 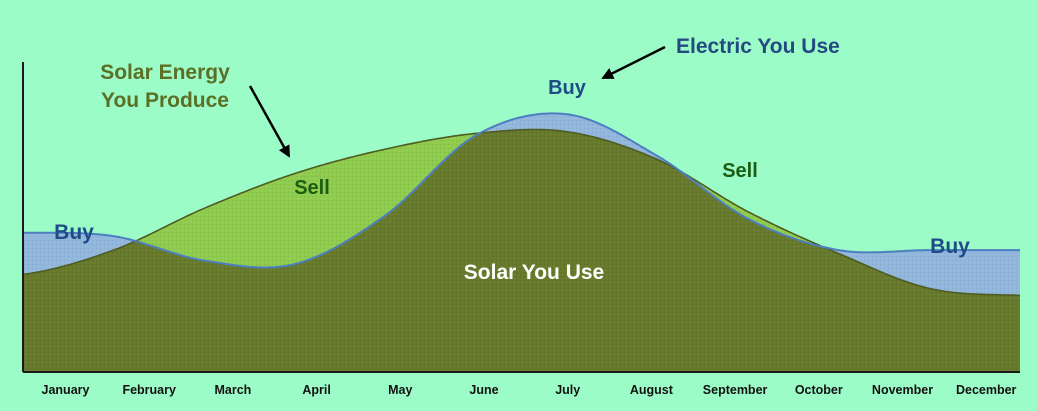 What do you see at coordinates (149, 390) in the screenshot?
I see `x-tick-label: February` at bounding box center [149, 390].